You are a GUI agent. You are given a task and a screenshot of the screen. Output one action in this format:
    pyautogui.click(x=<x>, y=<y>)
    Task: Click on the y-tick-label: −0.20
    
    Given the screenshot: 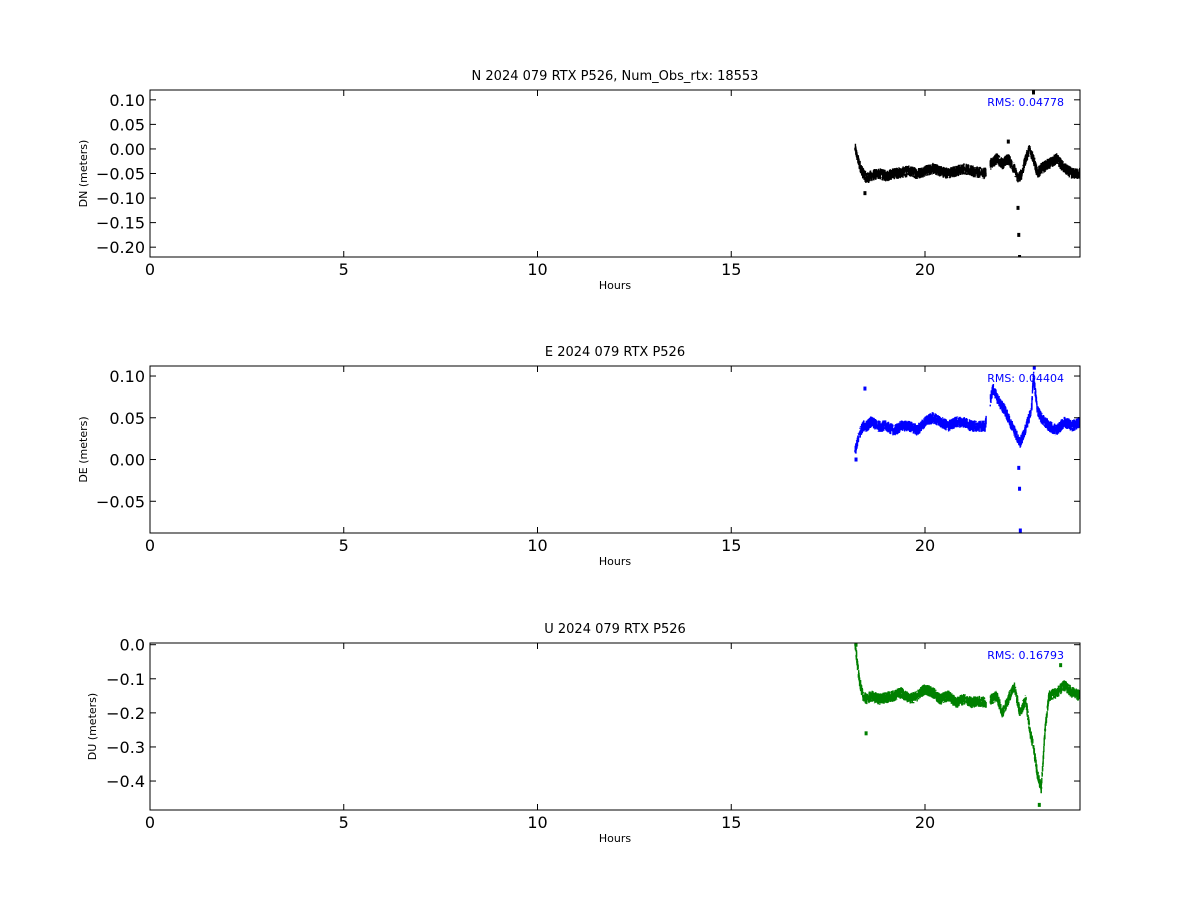 What is the action you would take?
    pyautogui.click(x=120, y=247)
    